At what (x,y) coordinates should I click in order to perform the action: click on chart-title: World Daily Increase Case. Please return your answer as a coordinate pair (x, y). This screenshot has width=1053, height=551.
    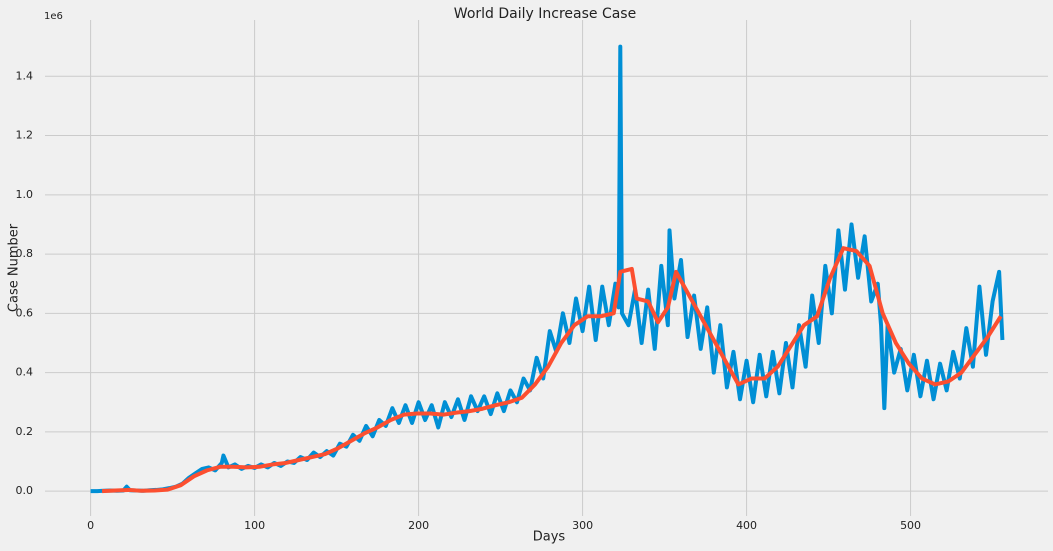
    Looking at the image, I should click on (545, 14).